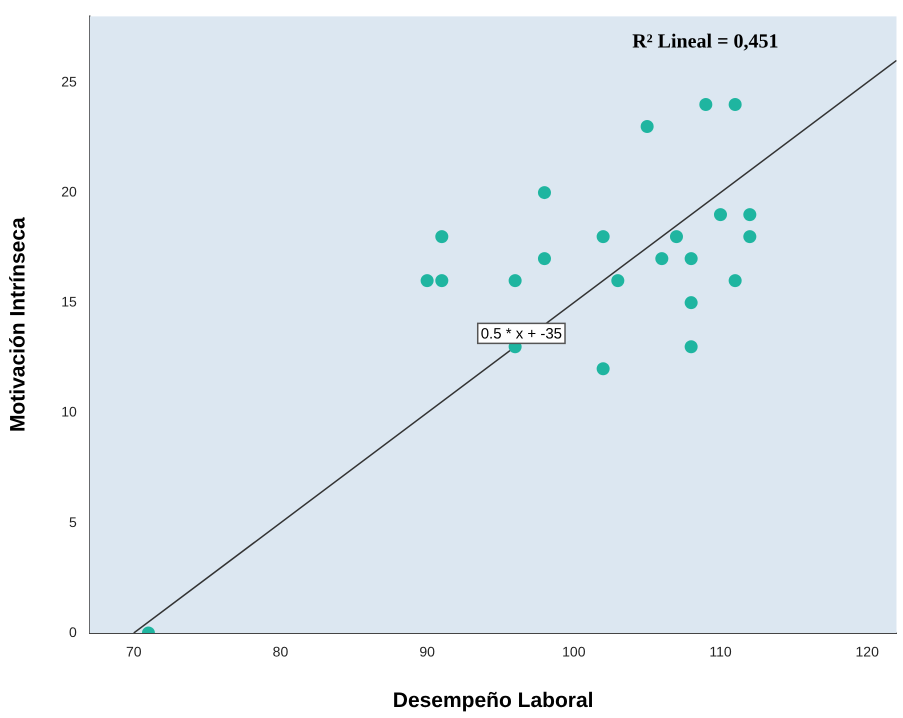  Describe the element at coordinates (720, 651) in the screenshot. I see `x-tick-label: 110` at that location.